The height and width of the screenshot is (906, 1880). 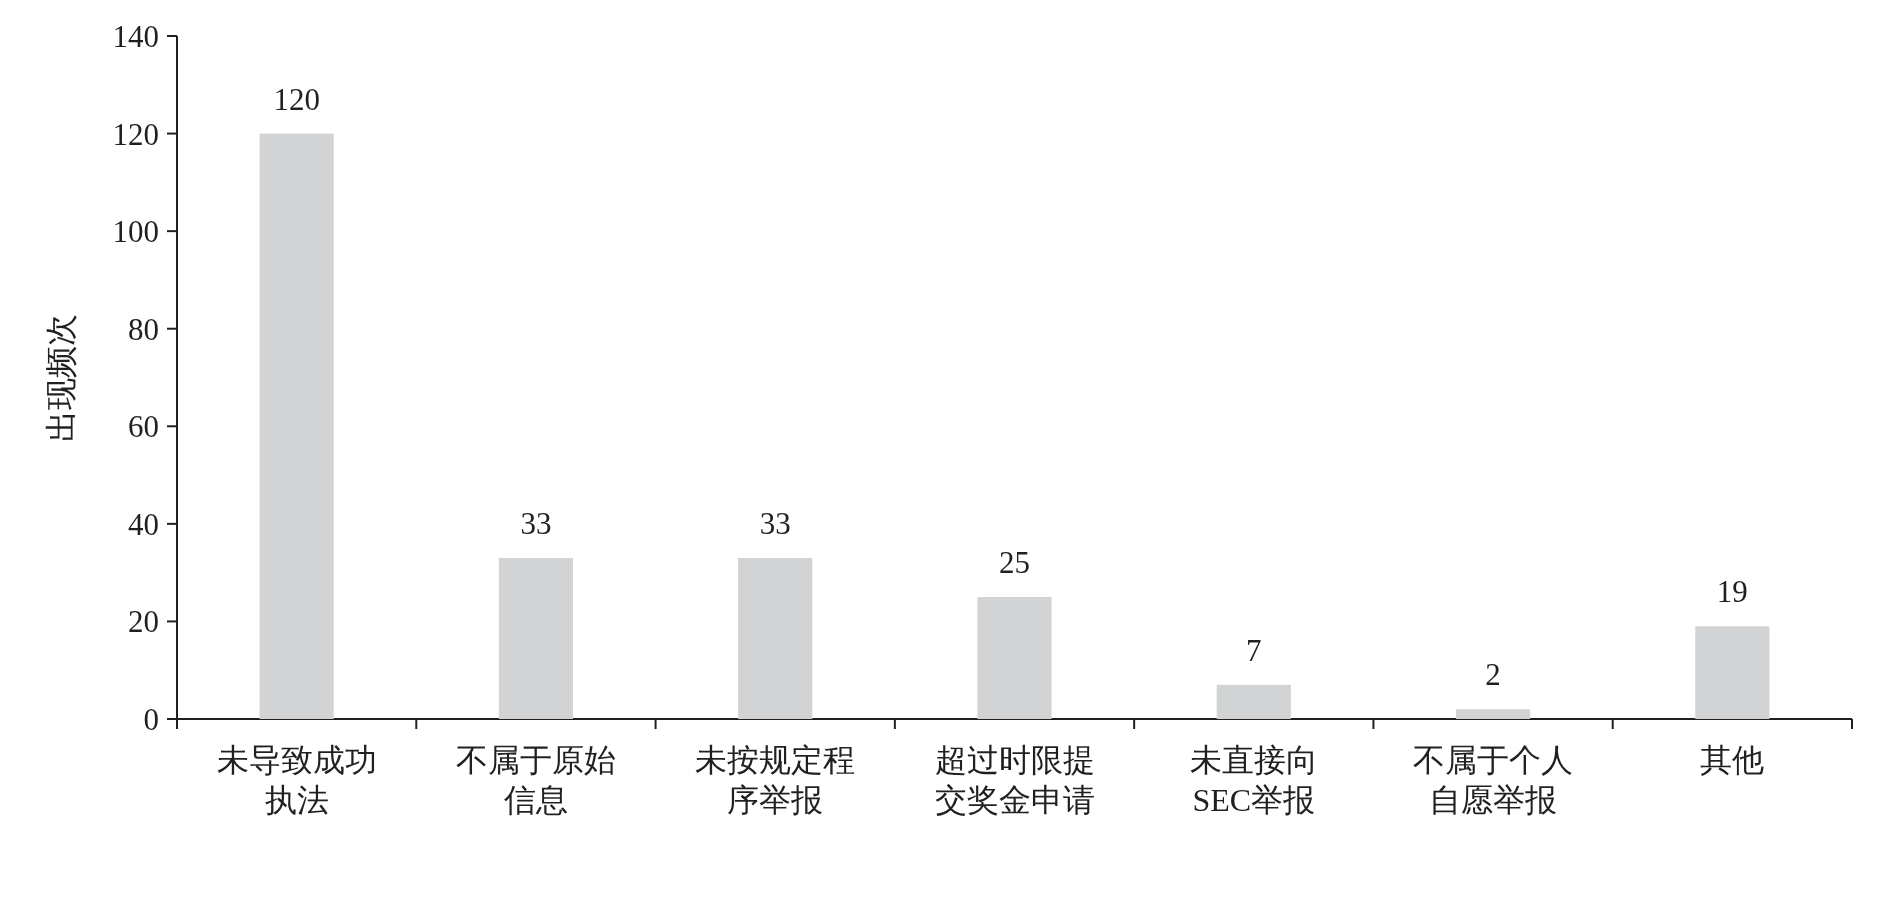 What do you see at coordinates (296, 780) in the screenshot?
I see `x-tick-label: 未导致成功执法` at bounding box center [296, 780].